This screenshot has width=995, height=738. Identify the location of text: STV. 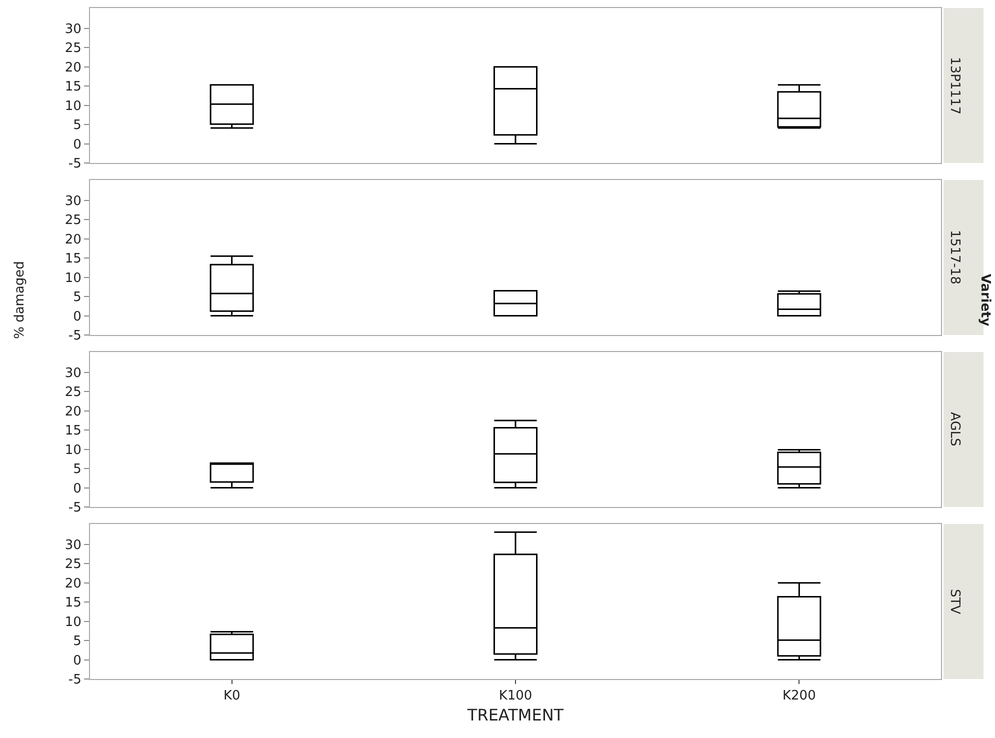
(954, 601).